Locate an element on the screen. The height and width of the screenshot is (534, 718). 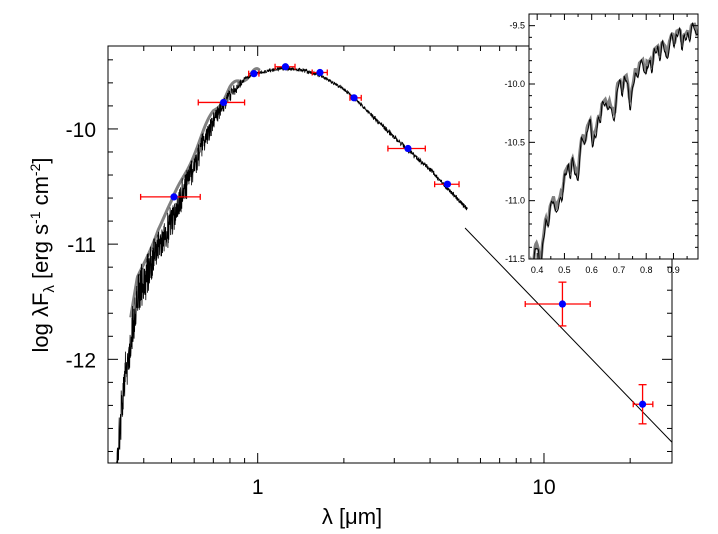
inset-y-tick-label: -11.5 is located at coordinates (515, 259).